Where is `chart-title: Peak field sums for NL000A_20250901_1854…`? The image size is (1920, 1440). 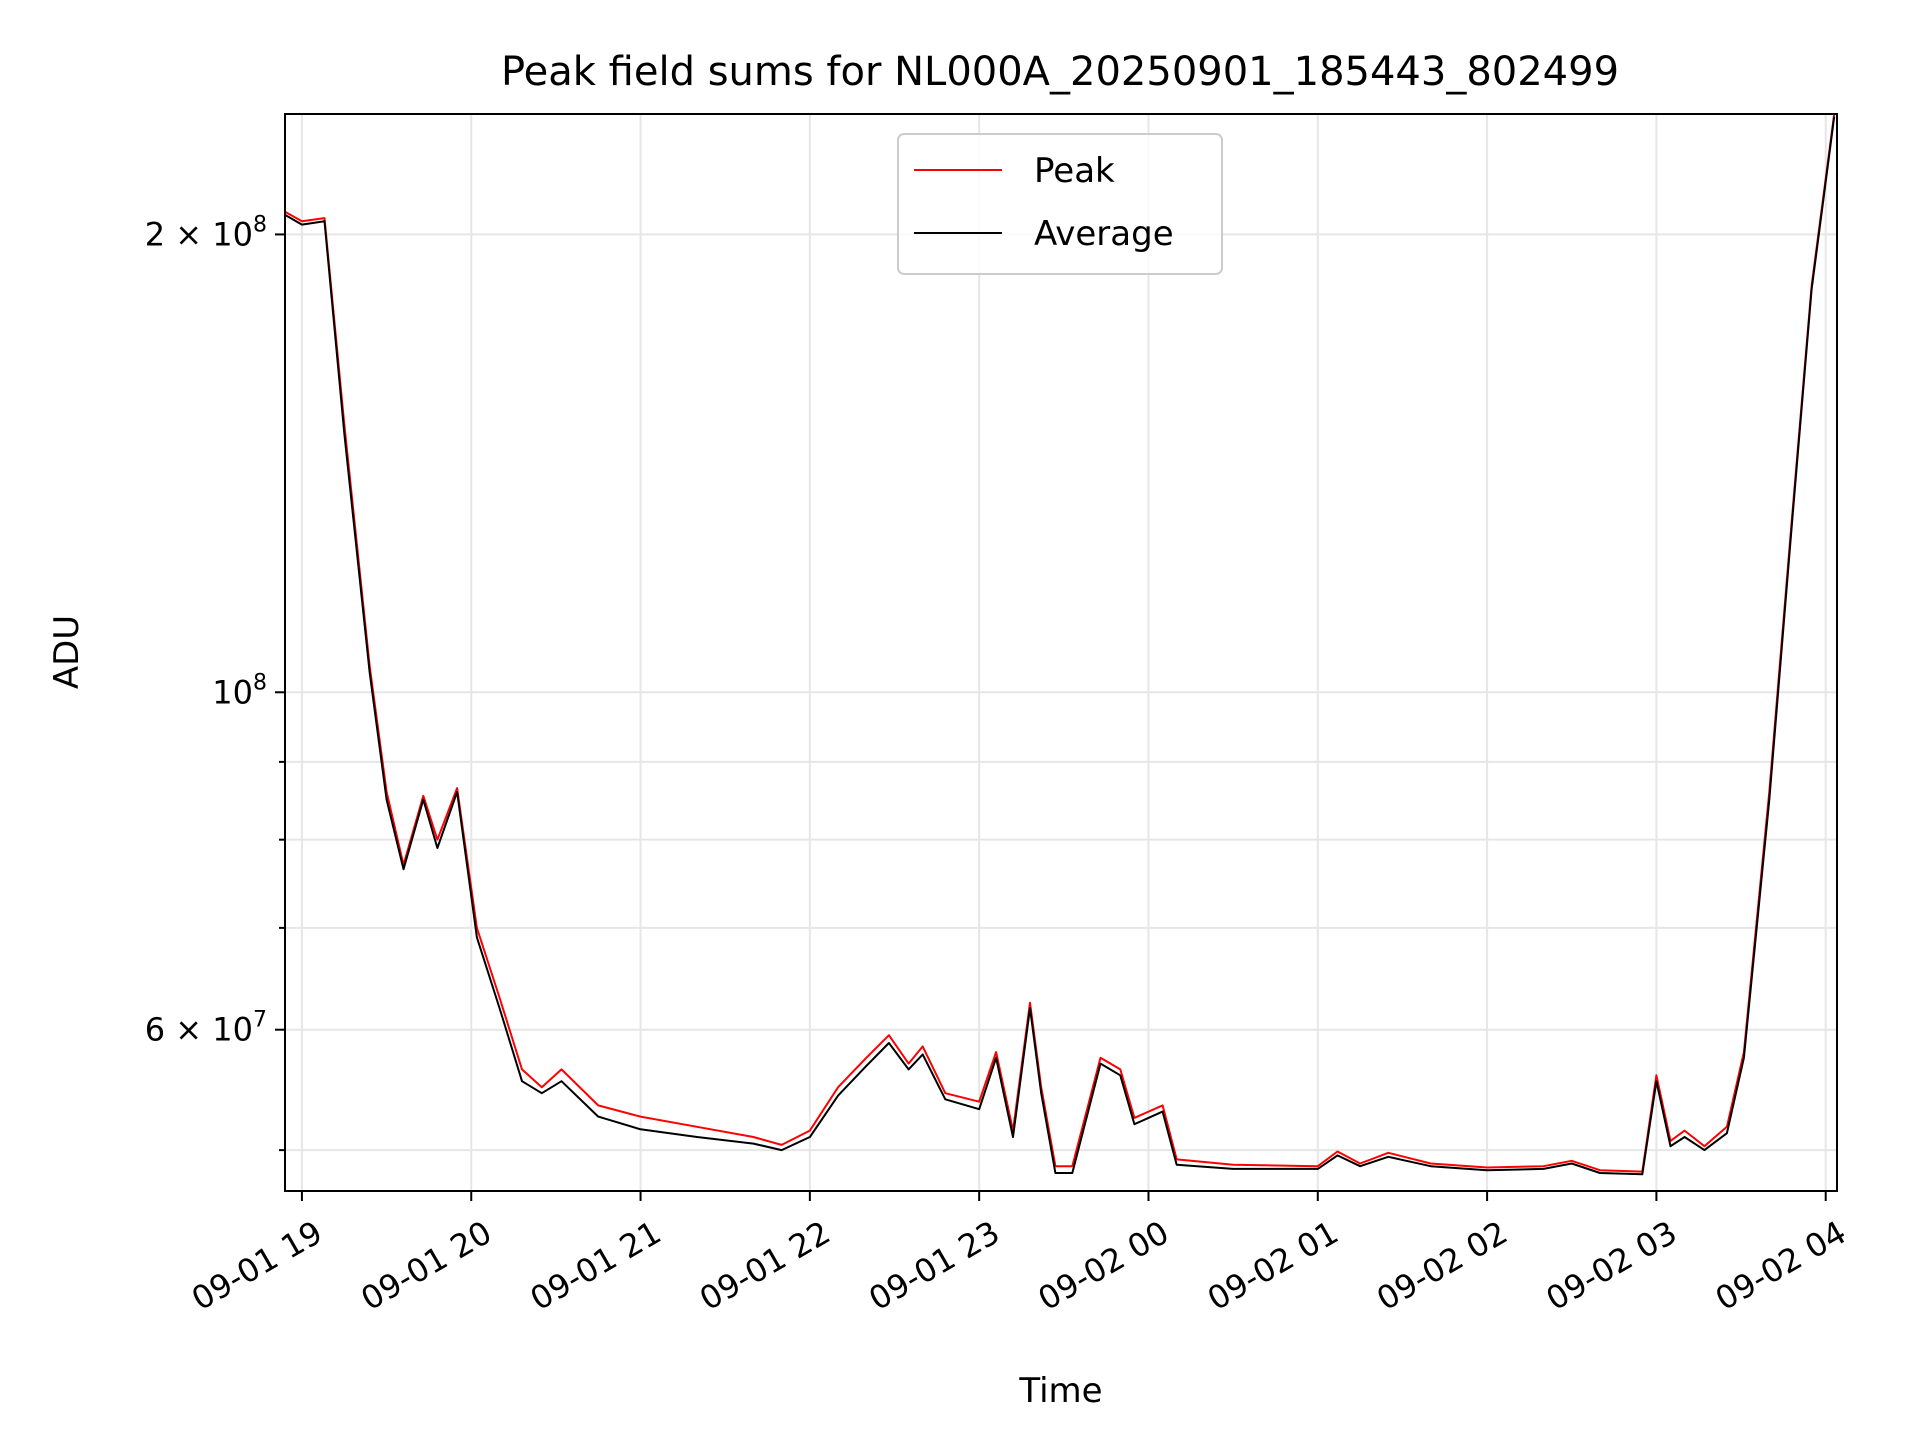
chart-title: Peak field sums for NL000A_20250901_1854… is located at coordinates (1060, 72).